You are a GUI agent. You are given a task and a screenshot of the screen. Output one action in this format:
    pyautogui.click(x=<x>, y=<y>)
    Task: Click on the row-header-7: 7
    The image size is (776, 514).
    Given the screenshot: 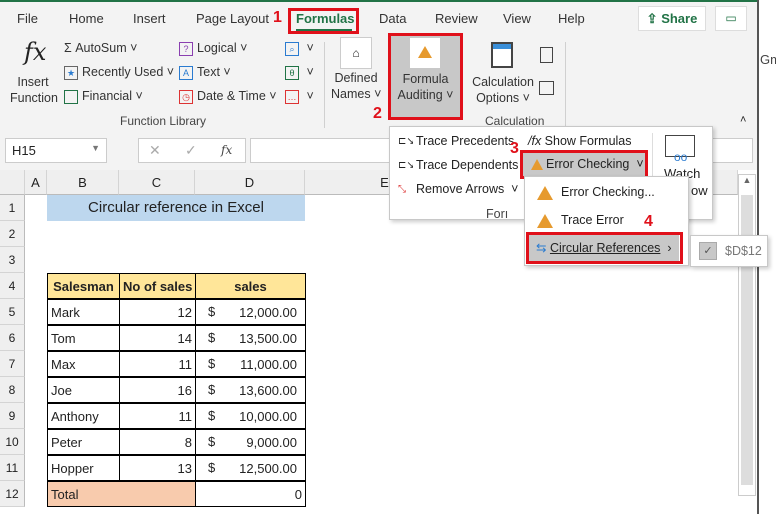 What is the action you would take?
    pyautogui.click(x=12, y=364)
    